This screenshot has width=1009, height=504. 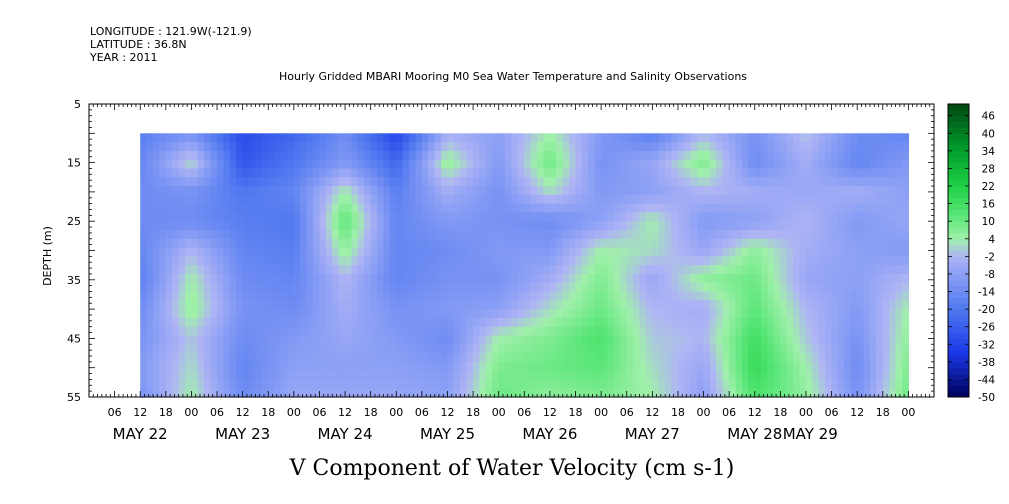 I want to click on colorbar-label: -32, so click(x=986, y=345).